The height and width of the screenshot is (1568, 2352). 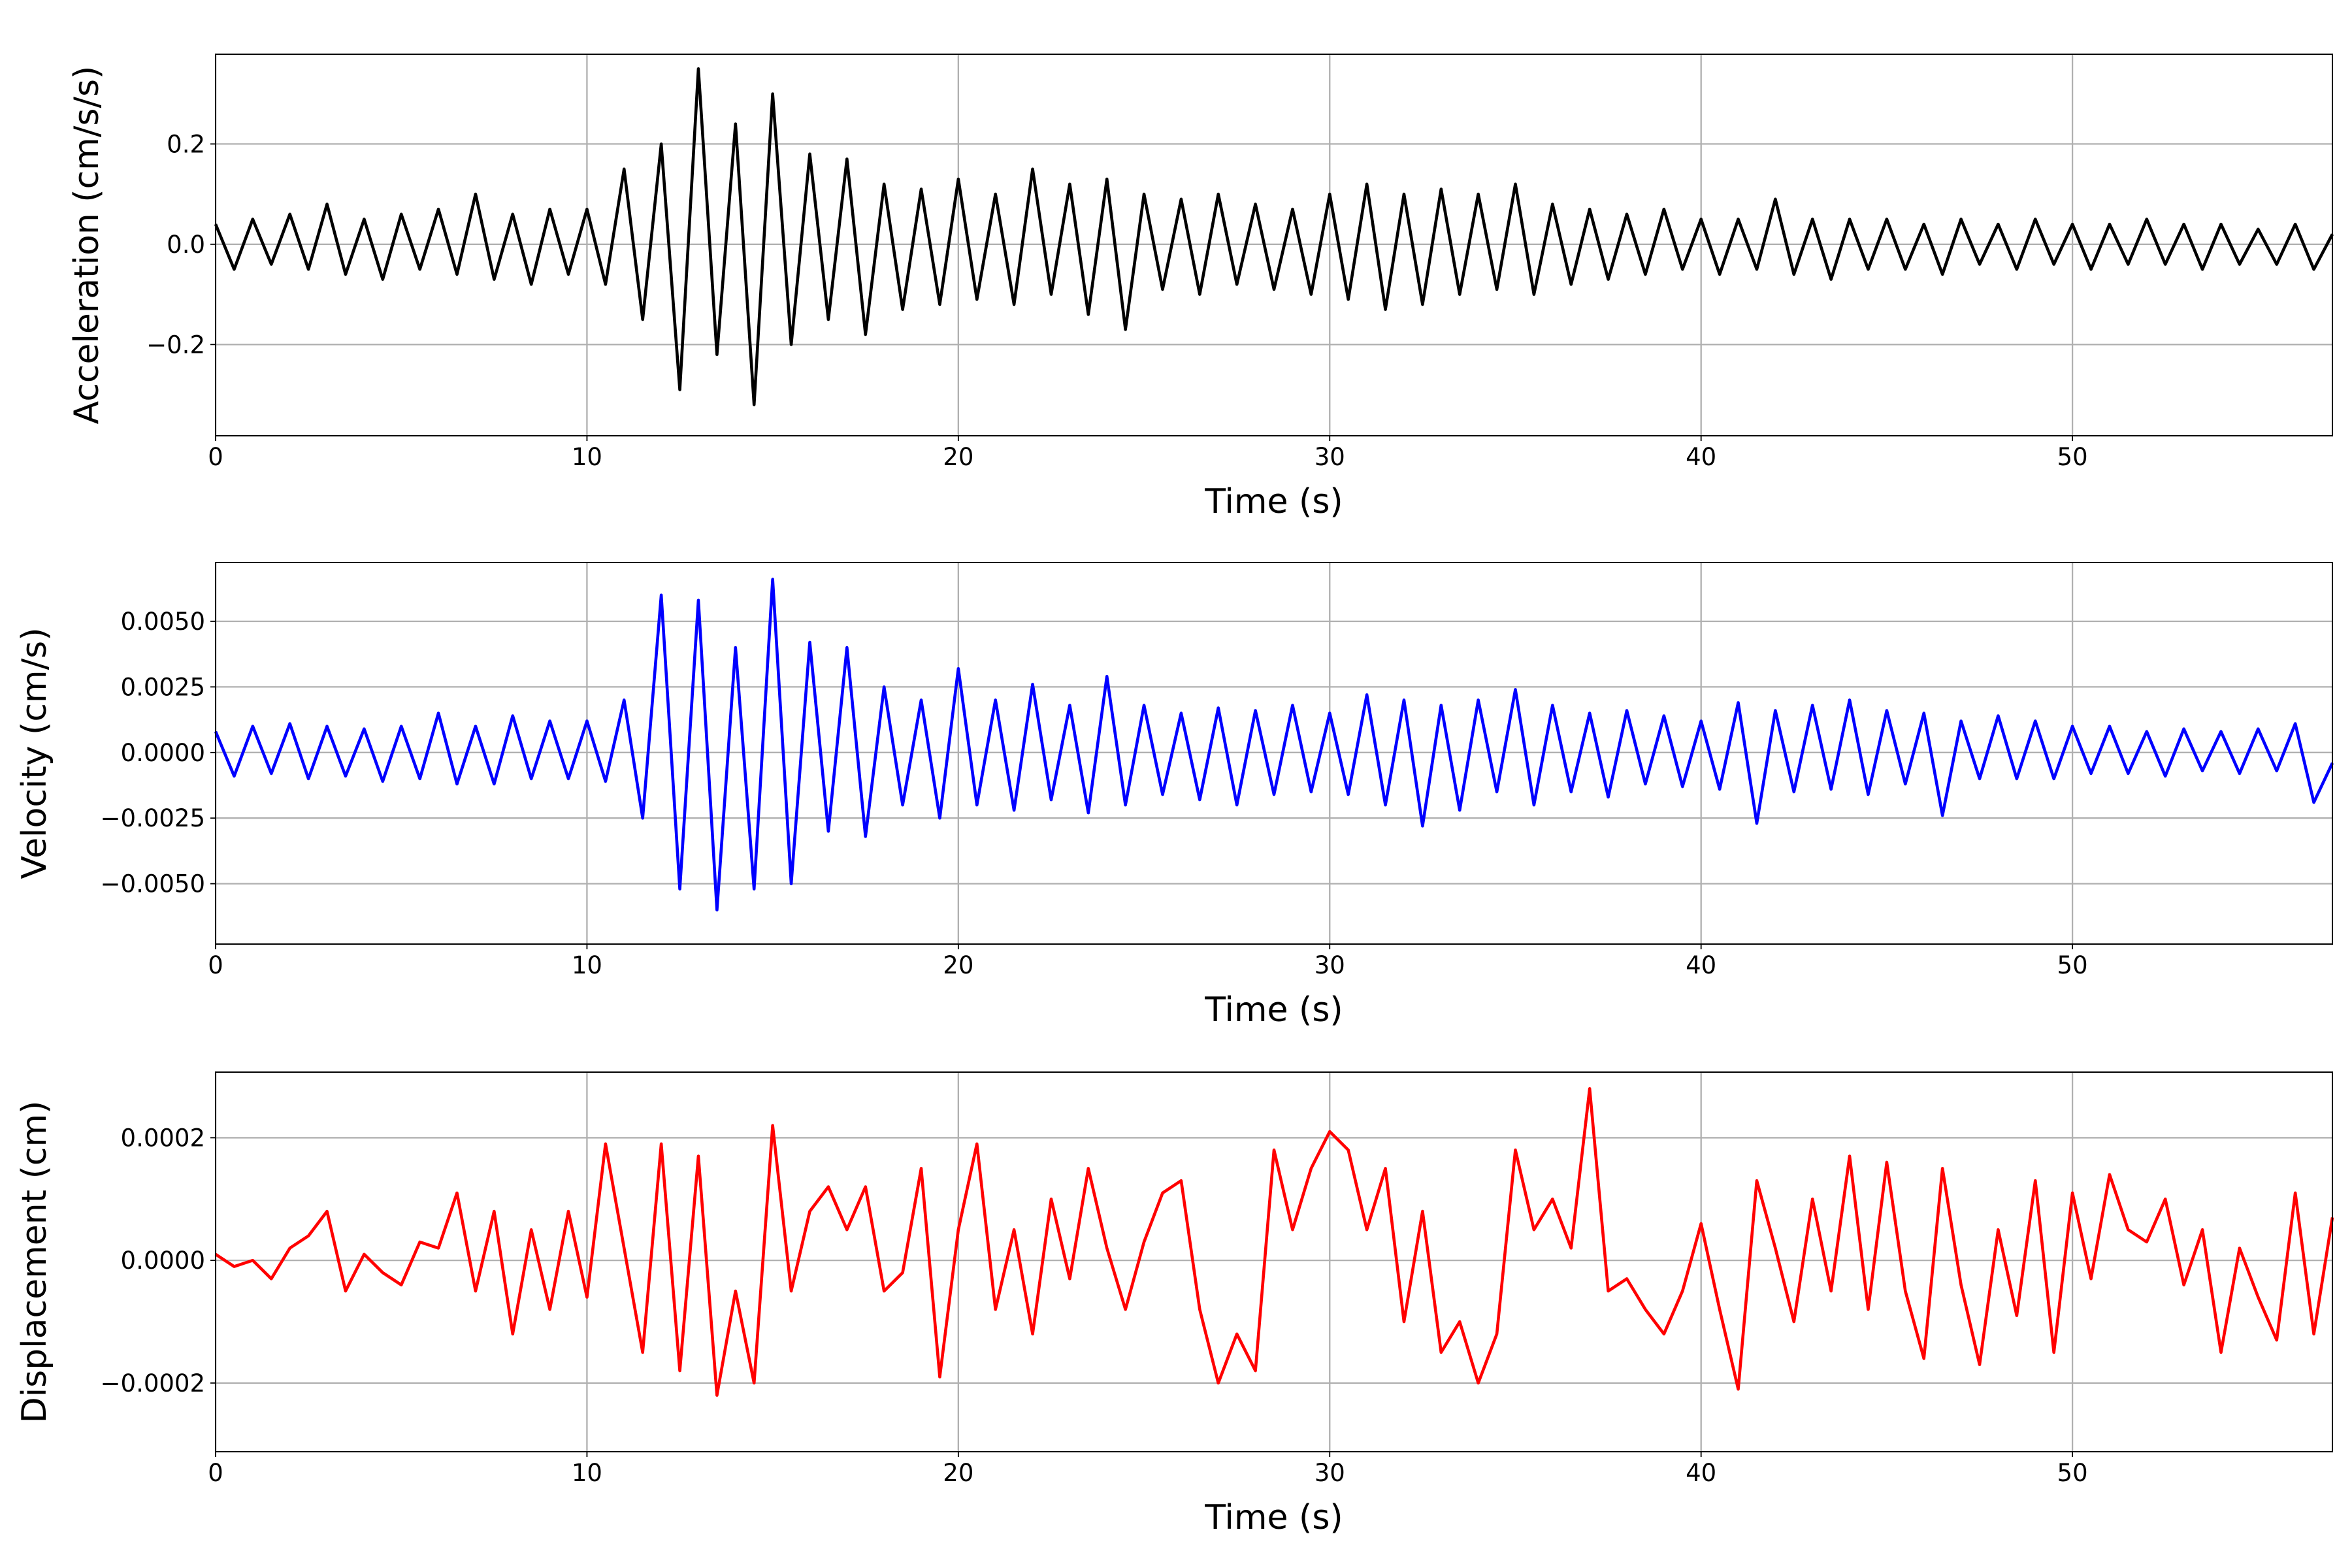 What do you see at coordinates (163, 687) in the screenshot?
I see `y-tick-label: 0.0025` at bounding box center [163, 687].